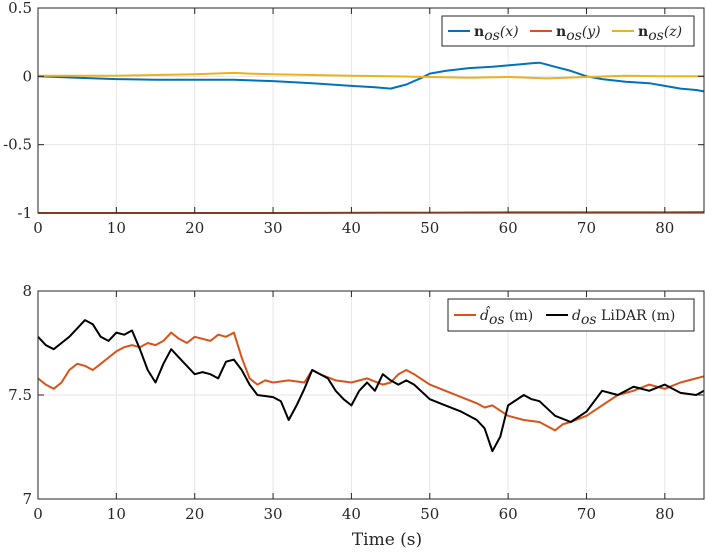  I want to click on y-tick-label: 8, so click(27, 291).